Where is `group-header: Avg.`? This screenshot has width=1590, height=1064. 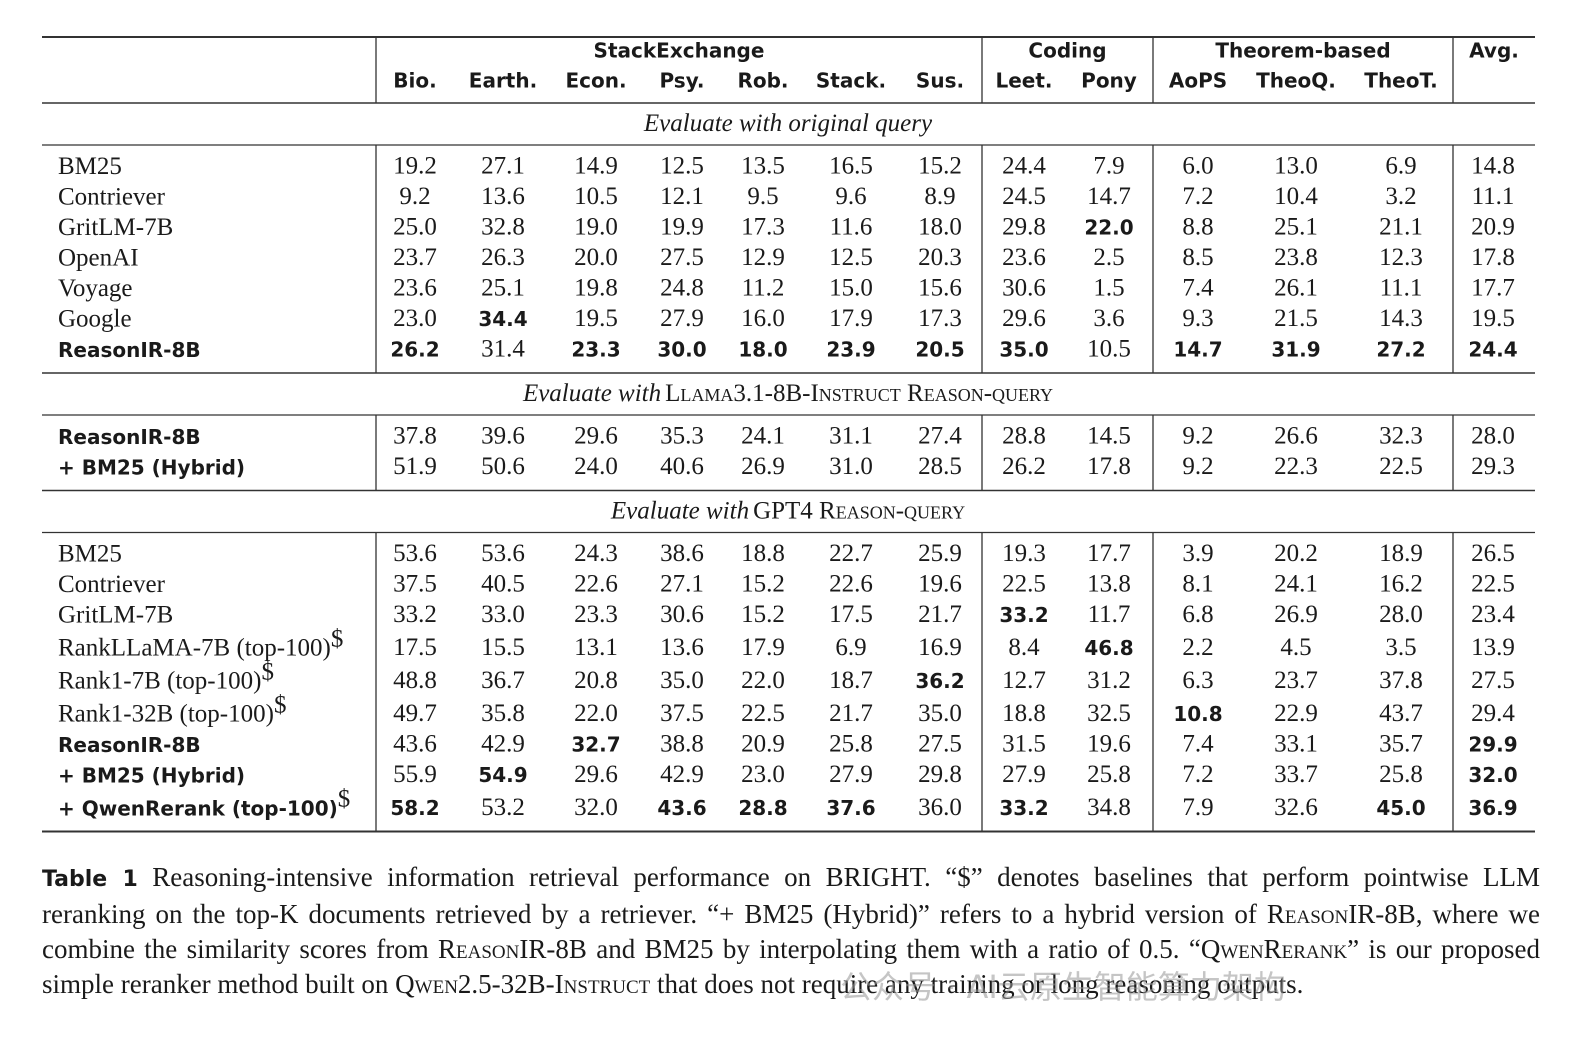
group-header: Avg. is located at coordinates (1494, 51).